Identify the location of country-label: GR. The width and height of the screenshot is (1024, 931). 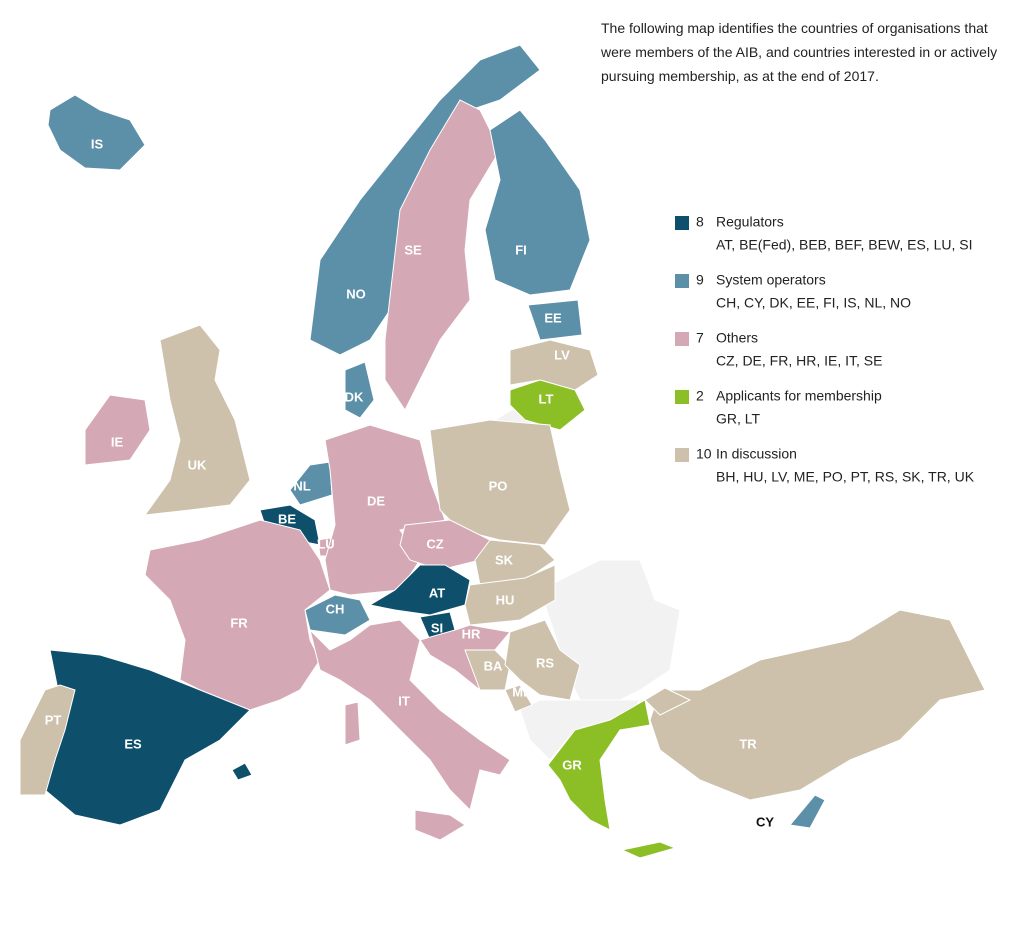
(572, 764).